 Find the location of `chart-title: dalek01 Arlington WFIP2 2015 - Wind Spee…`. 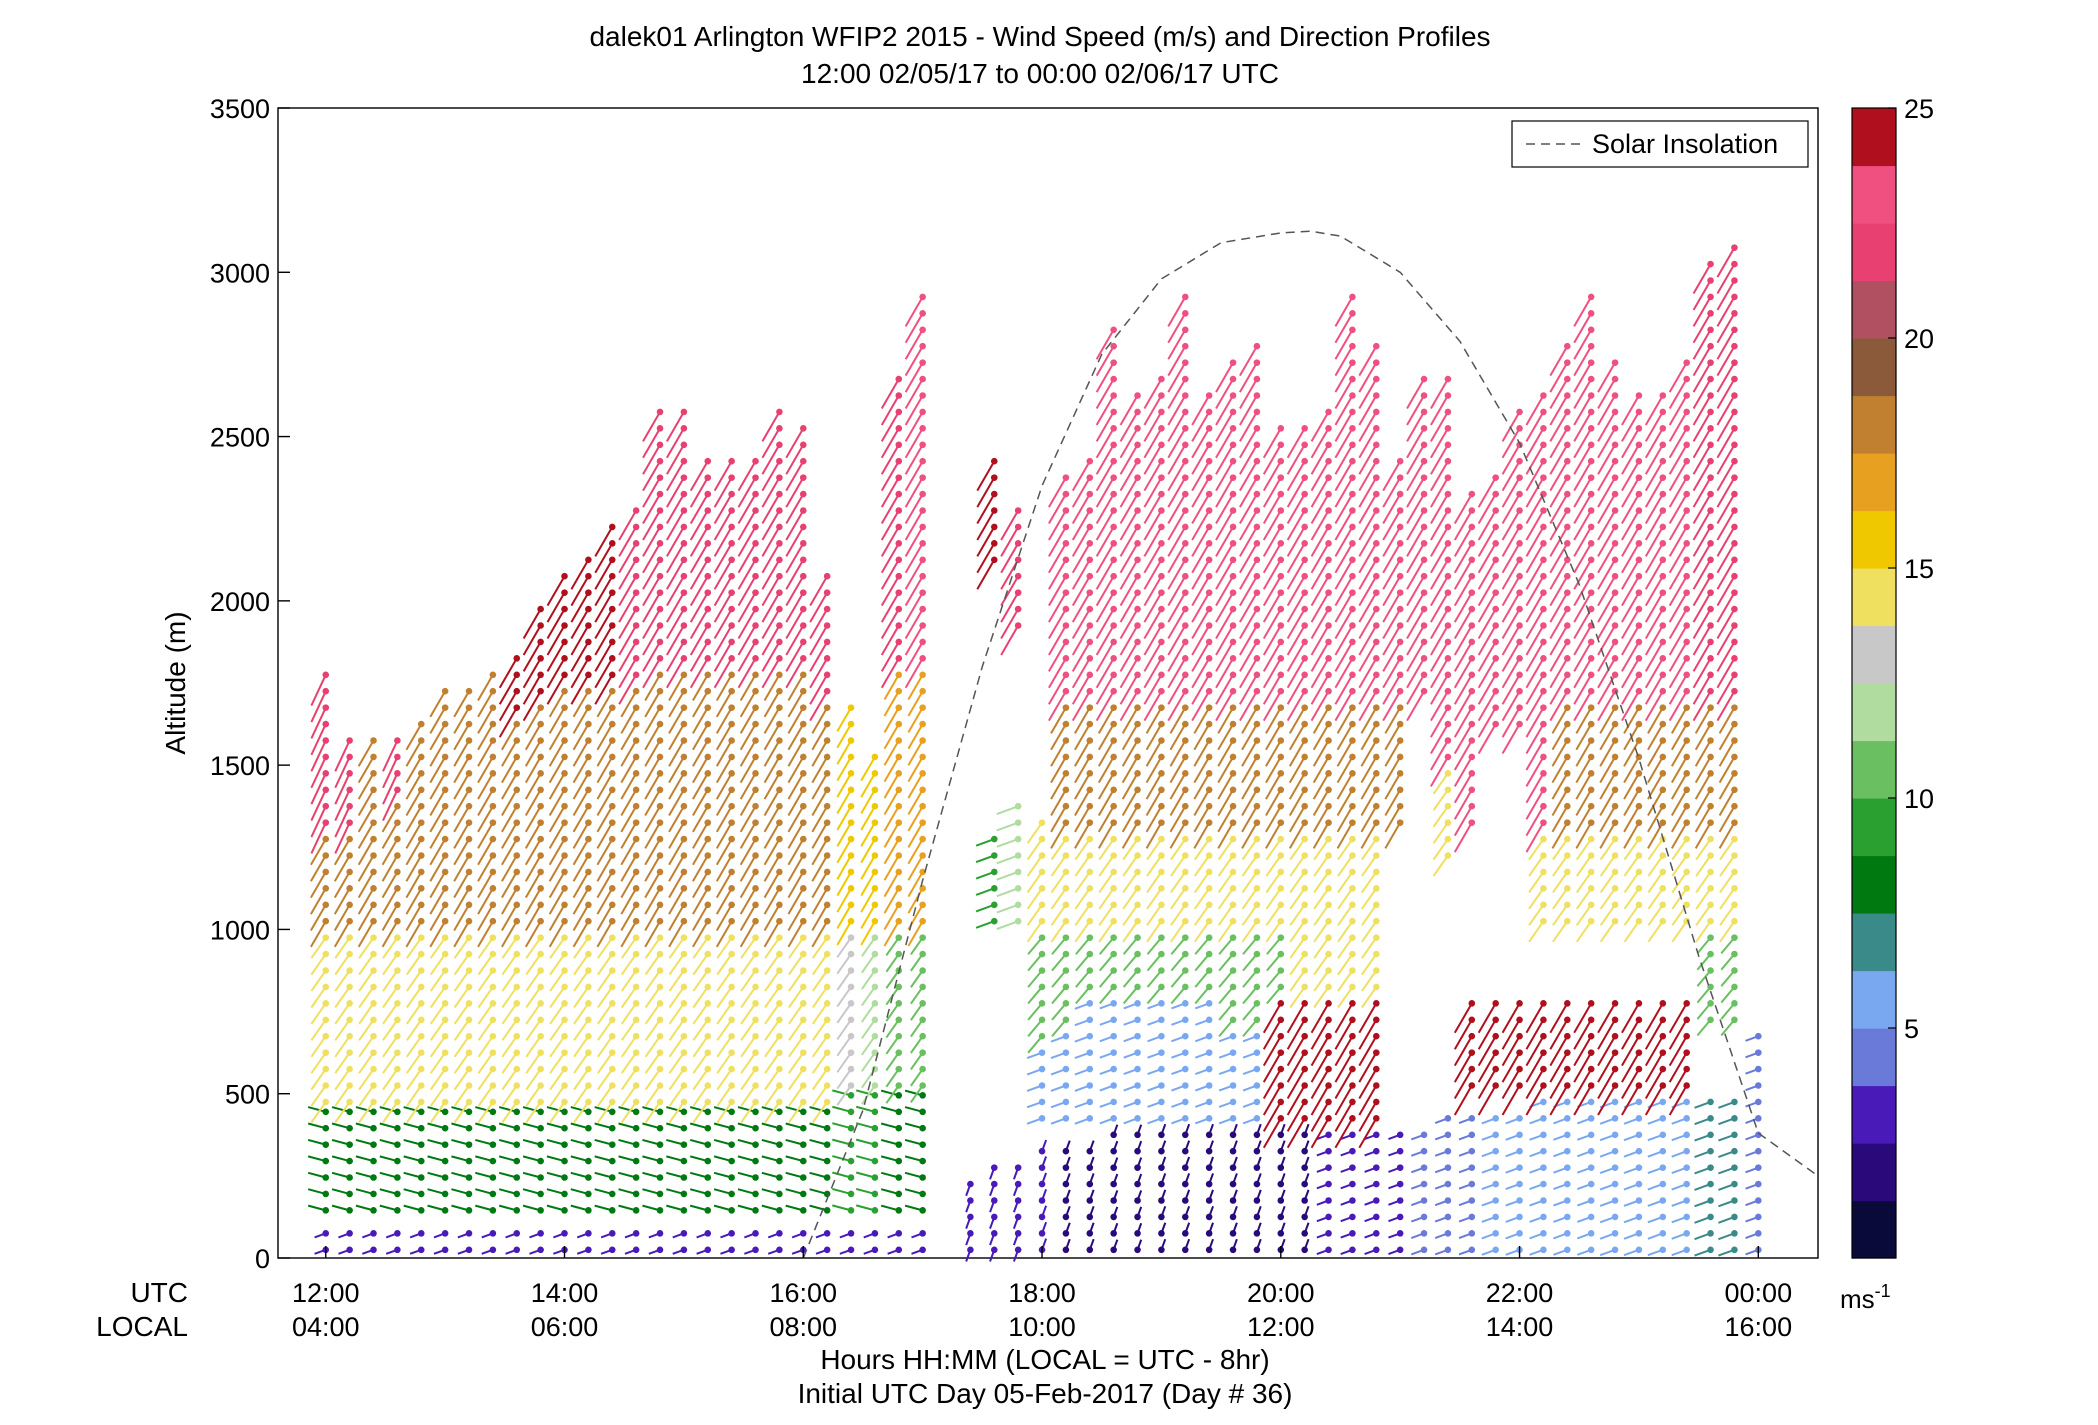

chart-title: dalek01 Arlington WFIP2 2015 - Wind Spee… is located at coordinates (1039, 36).